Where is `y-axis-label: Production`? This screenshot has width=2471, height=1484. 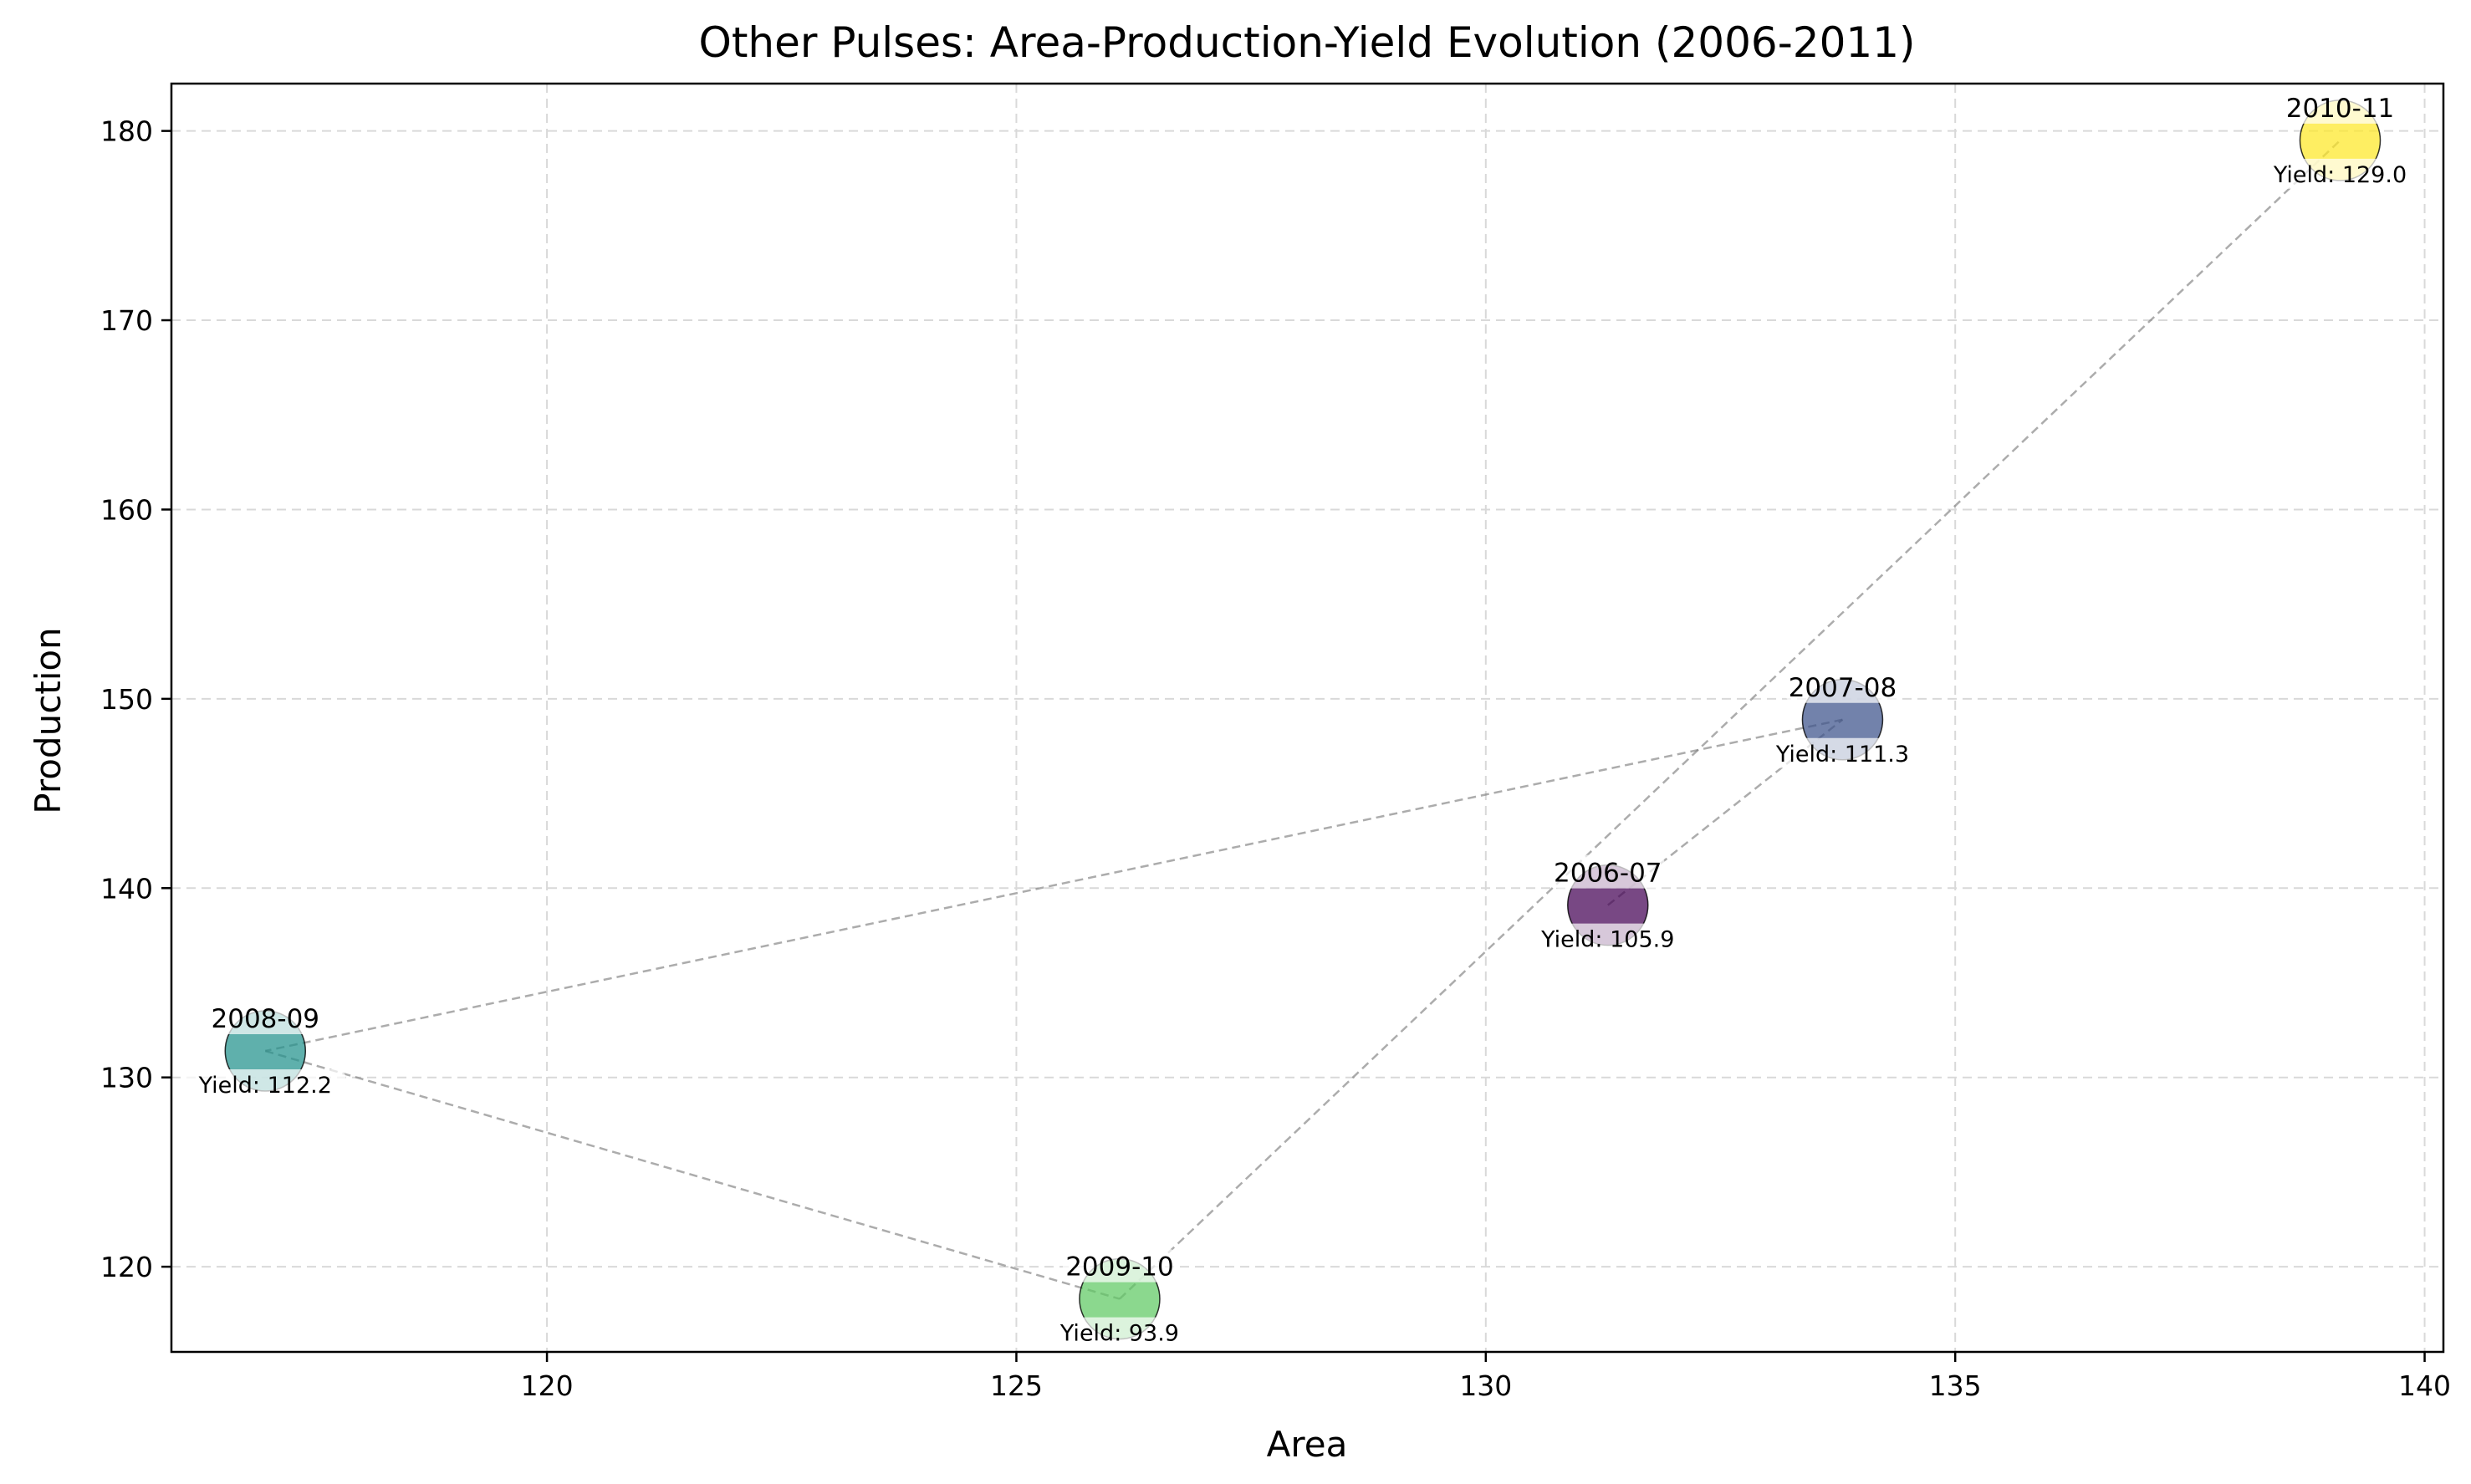
y-axis-label: Production is located at coordinates (49, 720).